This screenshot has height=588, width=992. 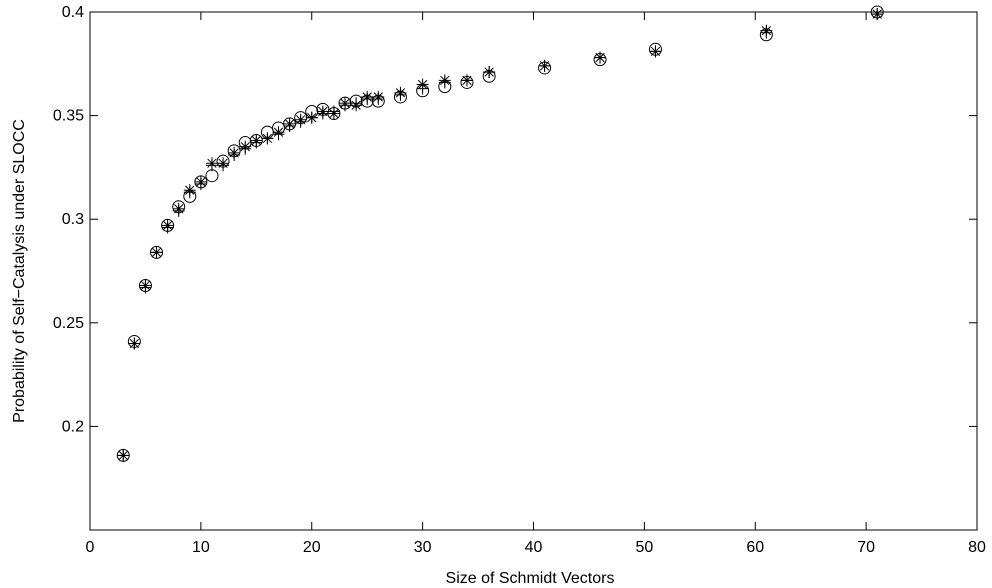 What do you see at coordinates (73, 219) in the screenshot?
I see `y-tick-label: 0.3` at bounding box center [73, 219].